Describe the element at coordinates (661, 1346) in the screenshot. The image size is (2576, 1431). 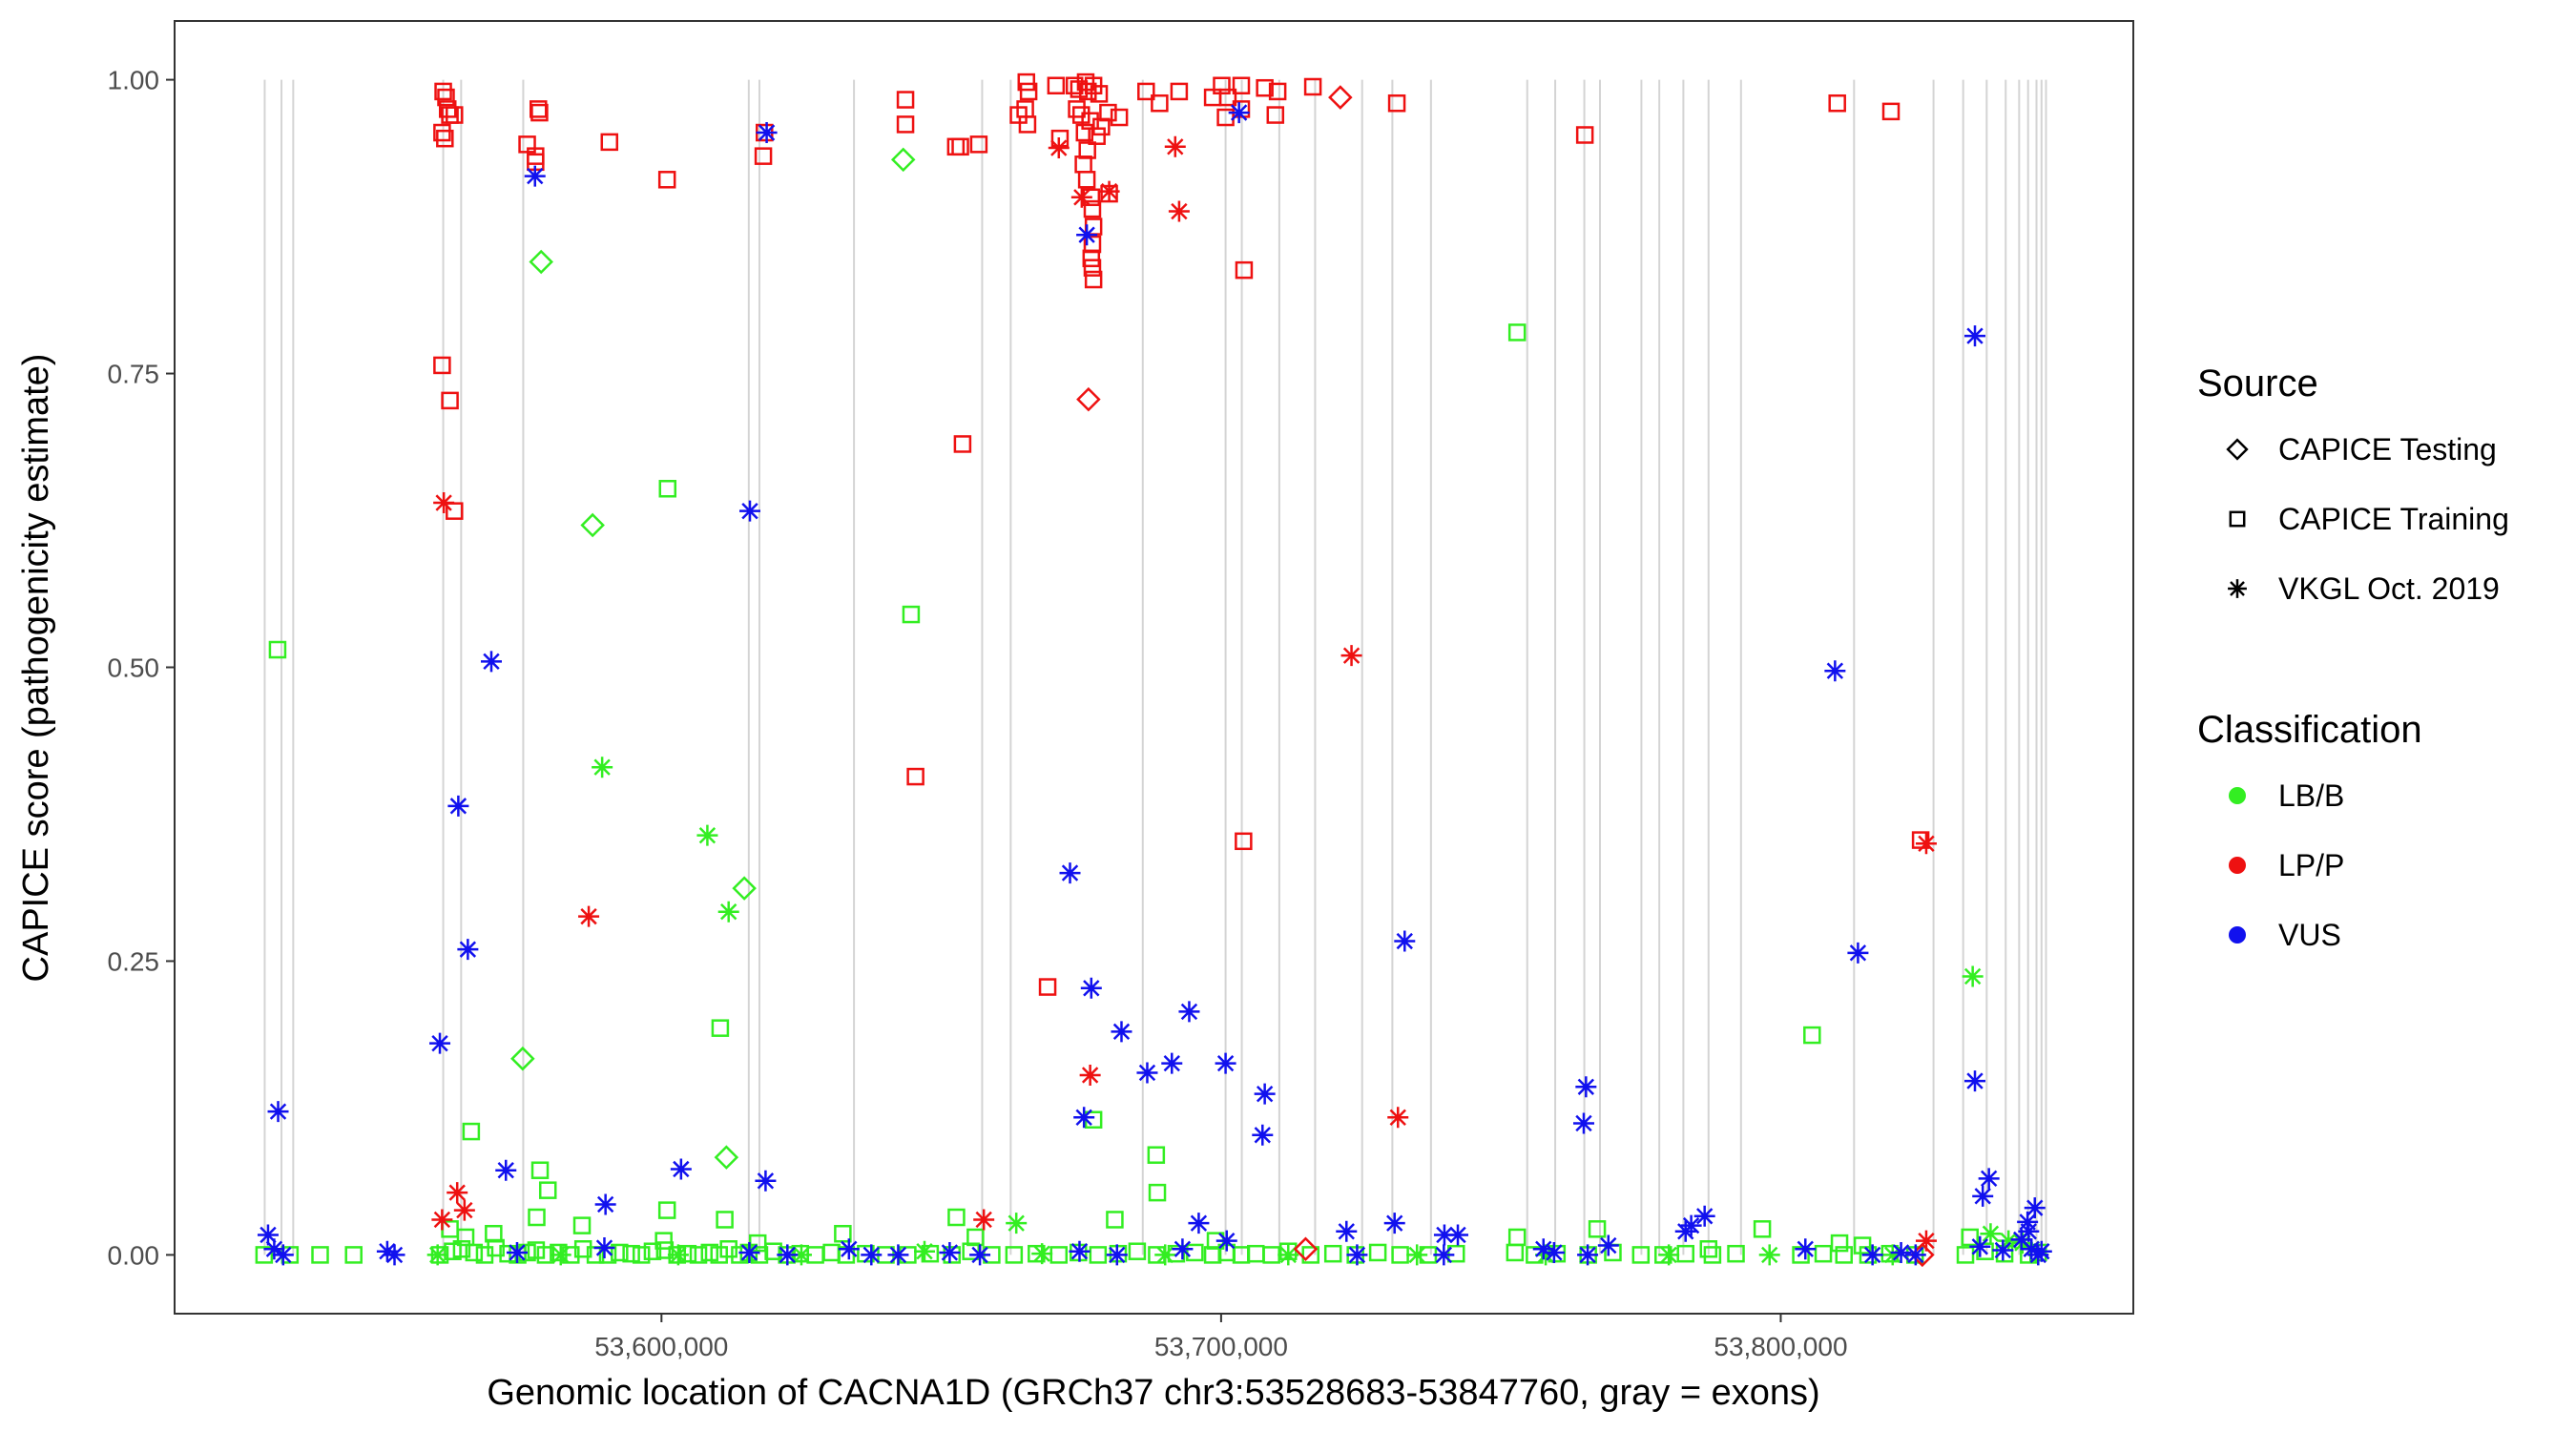
I see `x-tick-label: 53,600,000` at that location.